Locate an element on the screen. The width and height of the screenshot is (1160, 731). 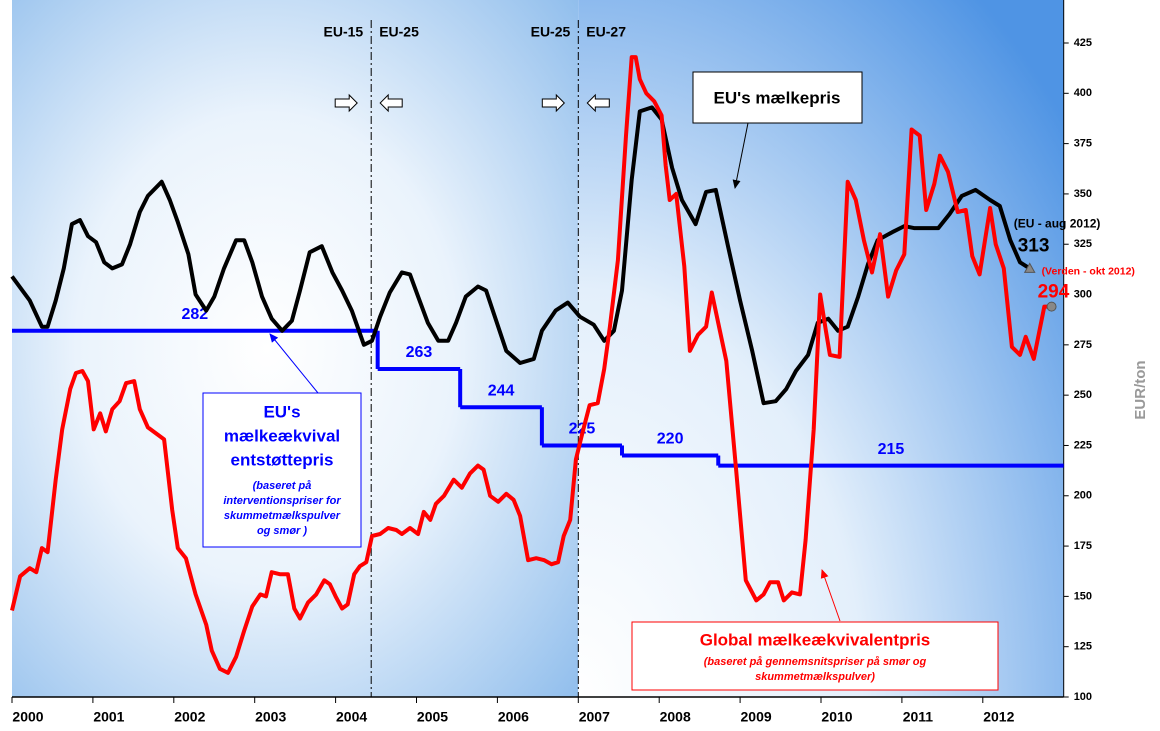
x-tick-label: 2006 is located at coordinates (513, 717).